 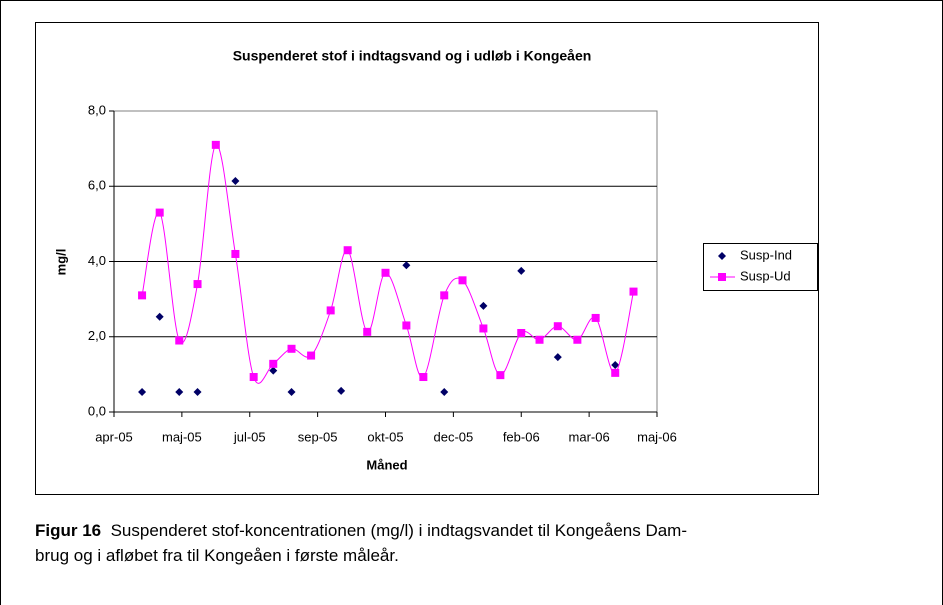 I want to click on y-tick-label: 6,0, so click(x=97, y=185).